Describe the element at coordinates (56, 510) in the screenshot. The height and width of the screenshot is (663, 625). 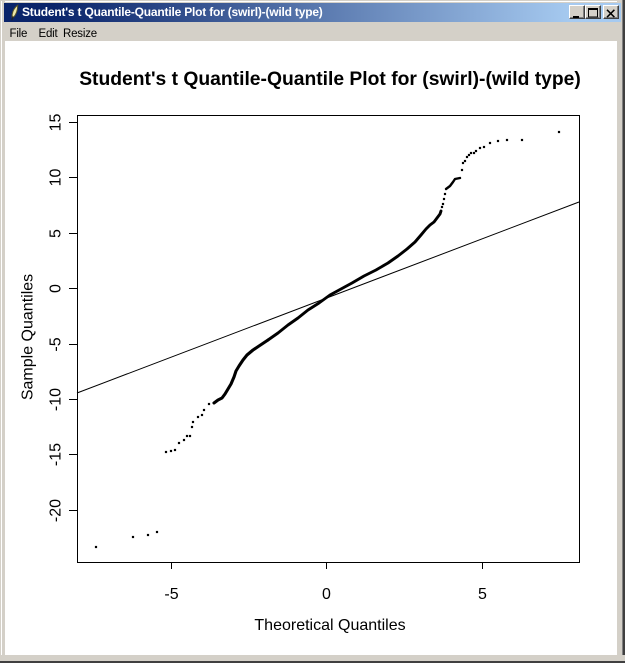
I see `svg-text: -20` at that location.